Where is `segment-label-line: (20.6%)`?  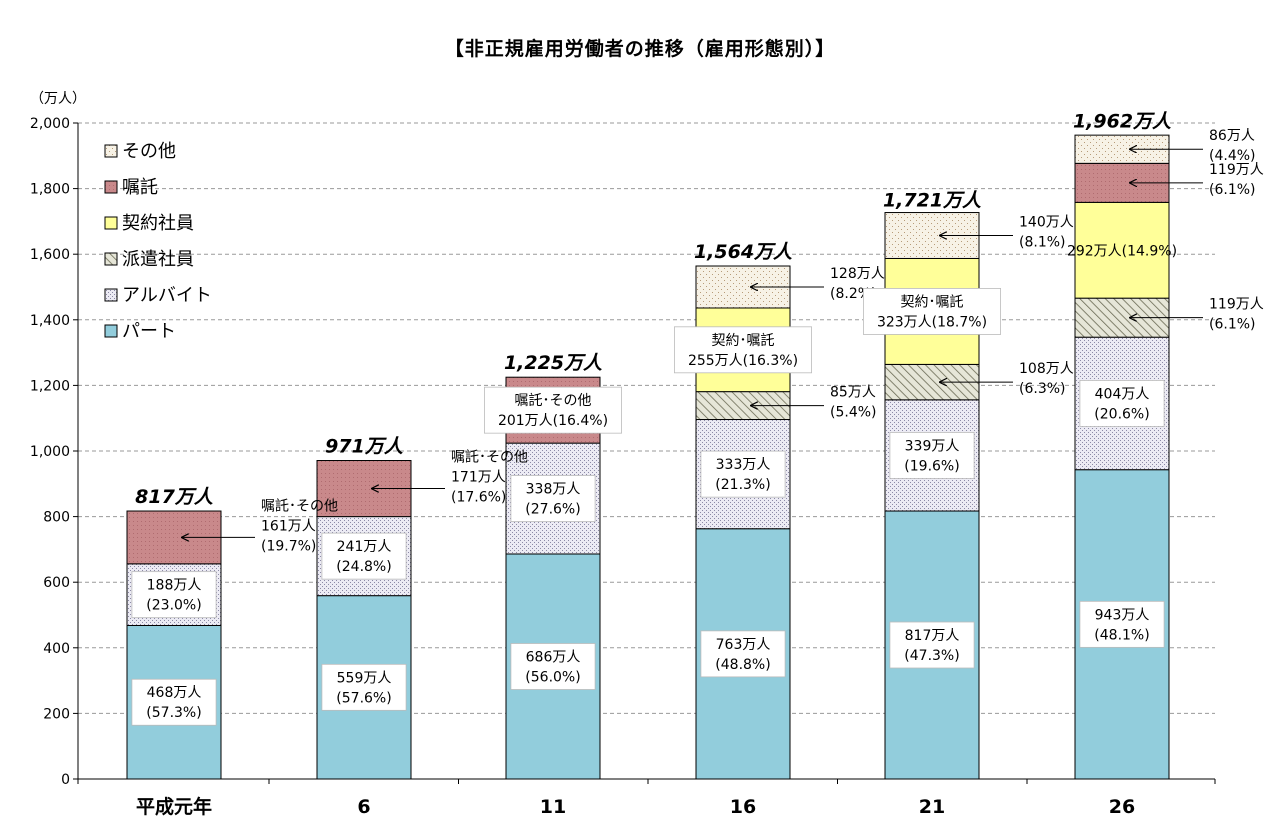
segment-label-line: (20.6%) is located at coordinates (1121, 414).